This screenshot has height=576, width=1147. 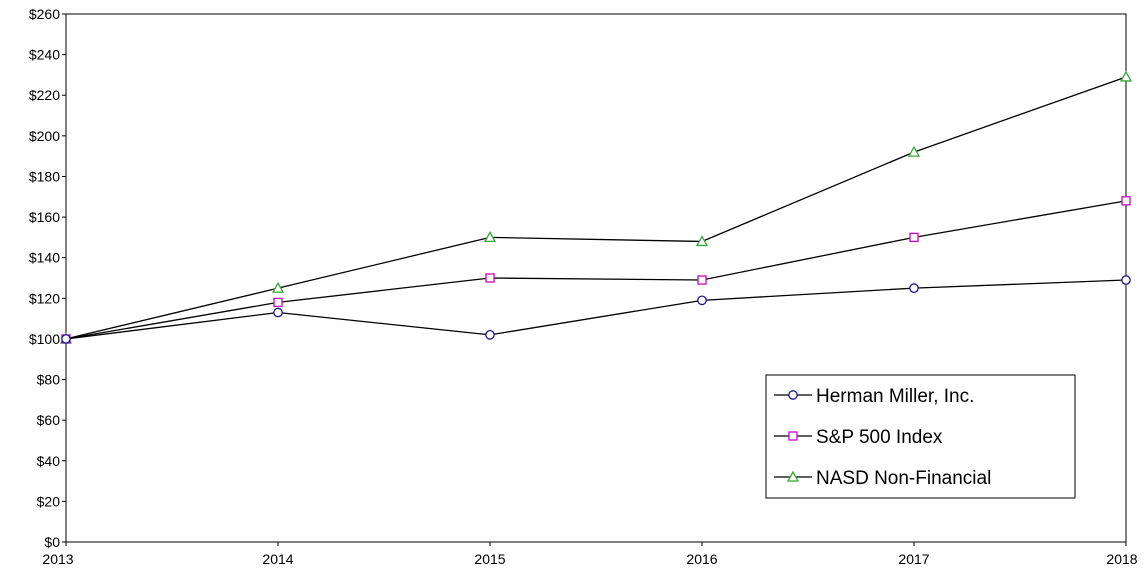 What do you see at coordinates (913, 559) in the screenshot?
I see `x-tick-label: 2017` at bounding box center [913, 559].